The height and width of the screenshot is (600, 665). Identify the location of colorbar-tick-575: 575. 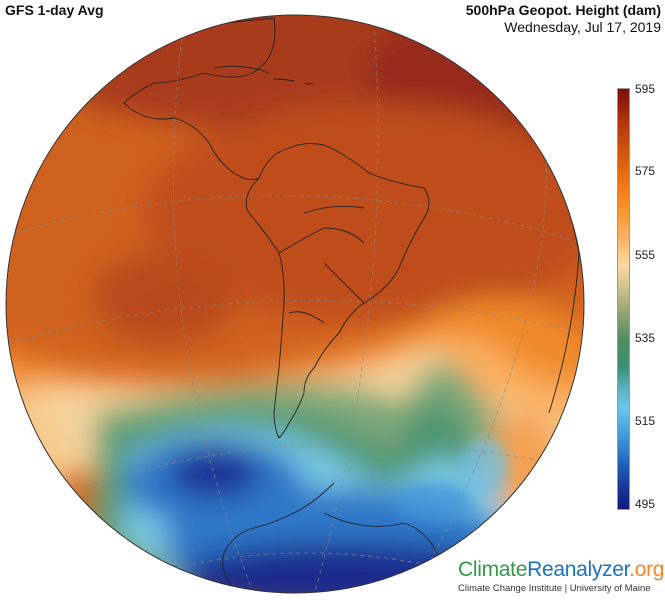
(645, 171).